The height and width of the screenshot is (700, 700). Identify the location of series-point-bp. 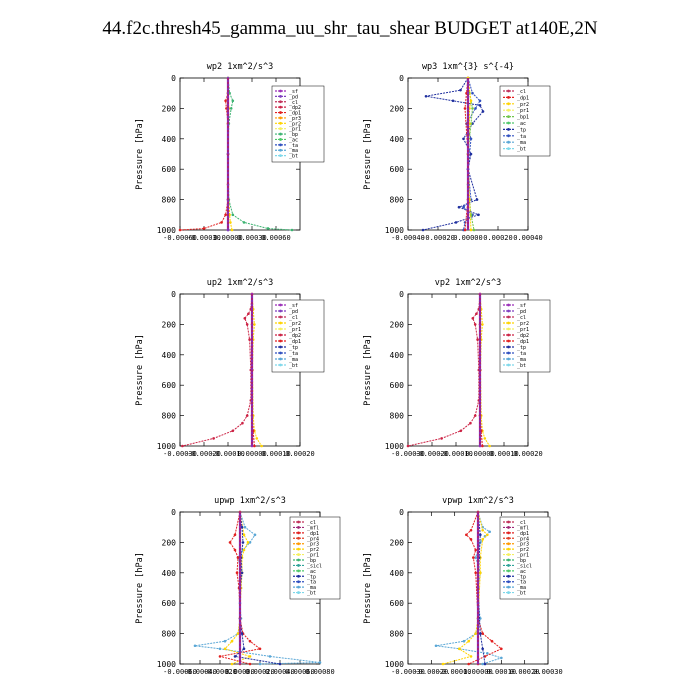
(231, 108).